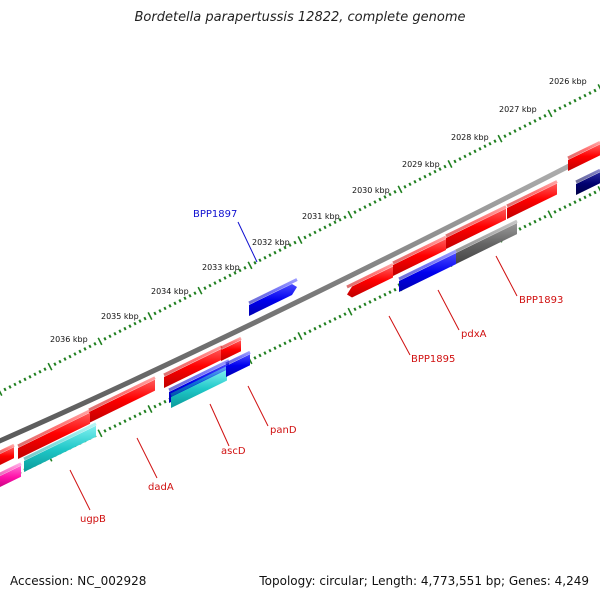  I want to click on gene-feature-pdxa-top-edge, so click(427, 265).